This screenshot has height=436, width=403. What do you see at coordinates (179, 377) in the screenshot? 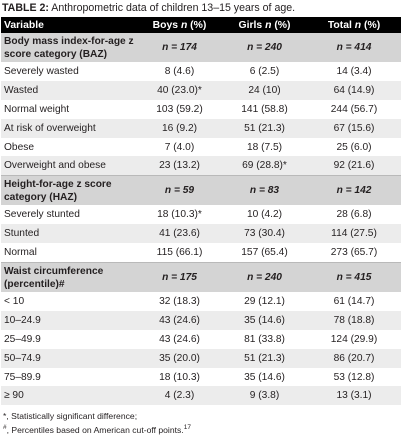
I see `boys-cell: 18 (10.3)` at bounding box center [179, 377].